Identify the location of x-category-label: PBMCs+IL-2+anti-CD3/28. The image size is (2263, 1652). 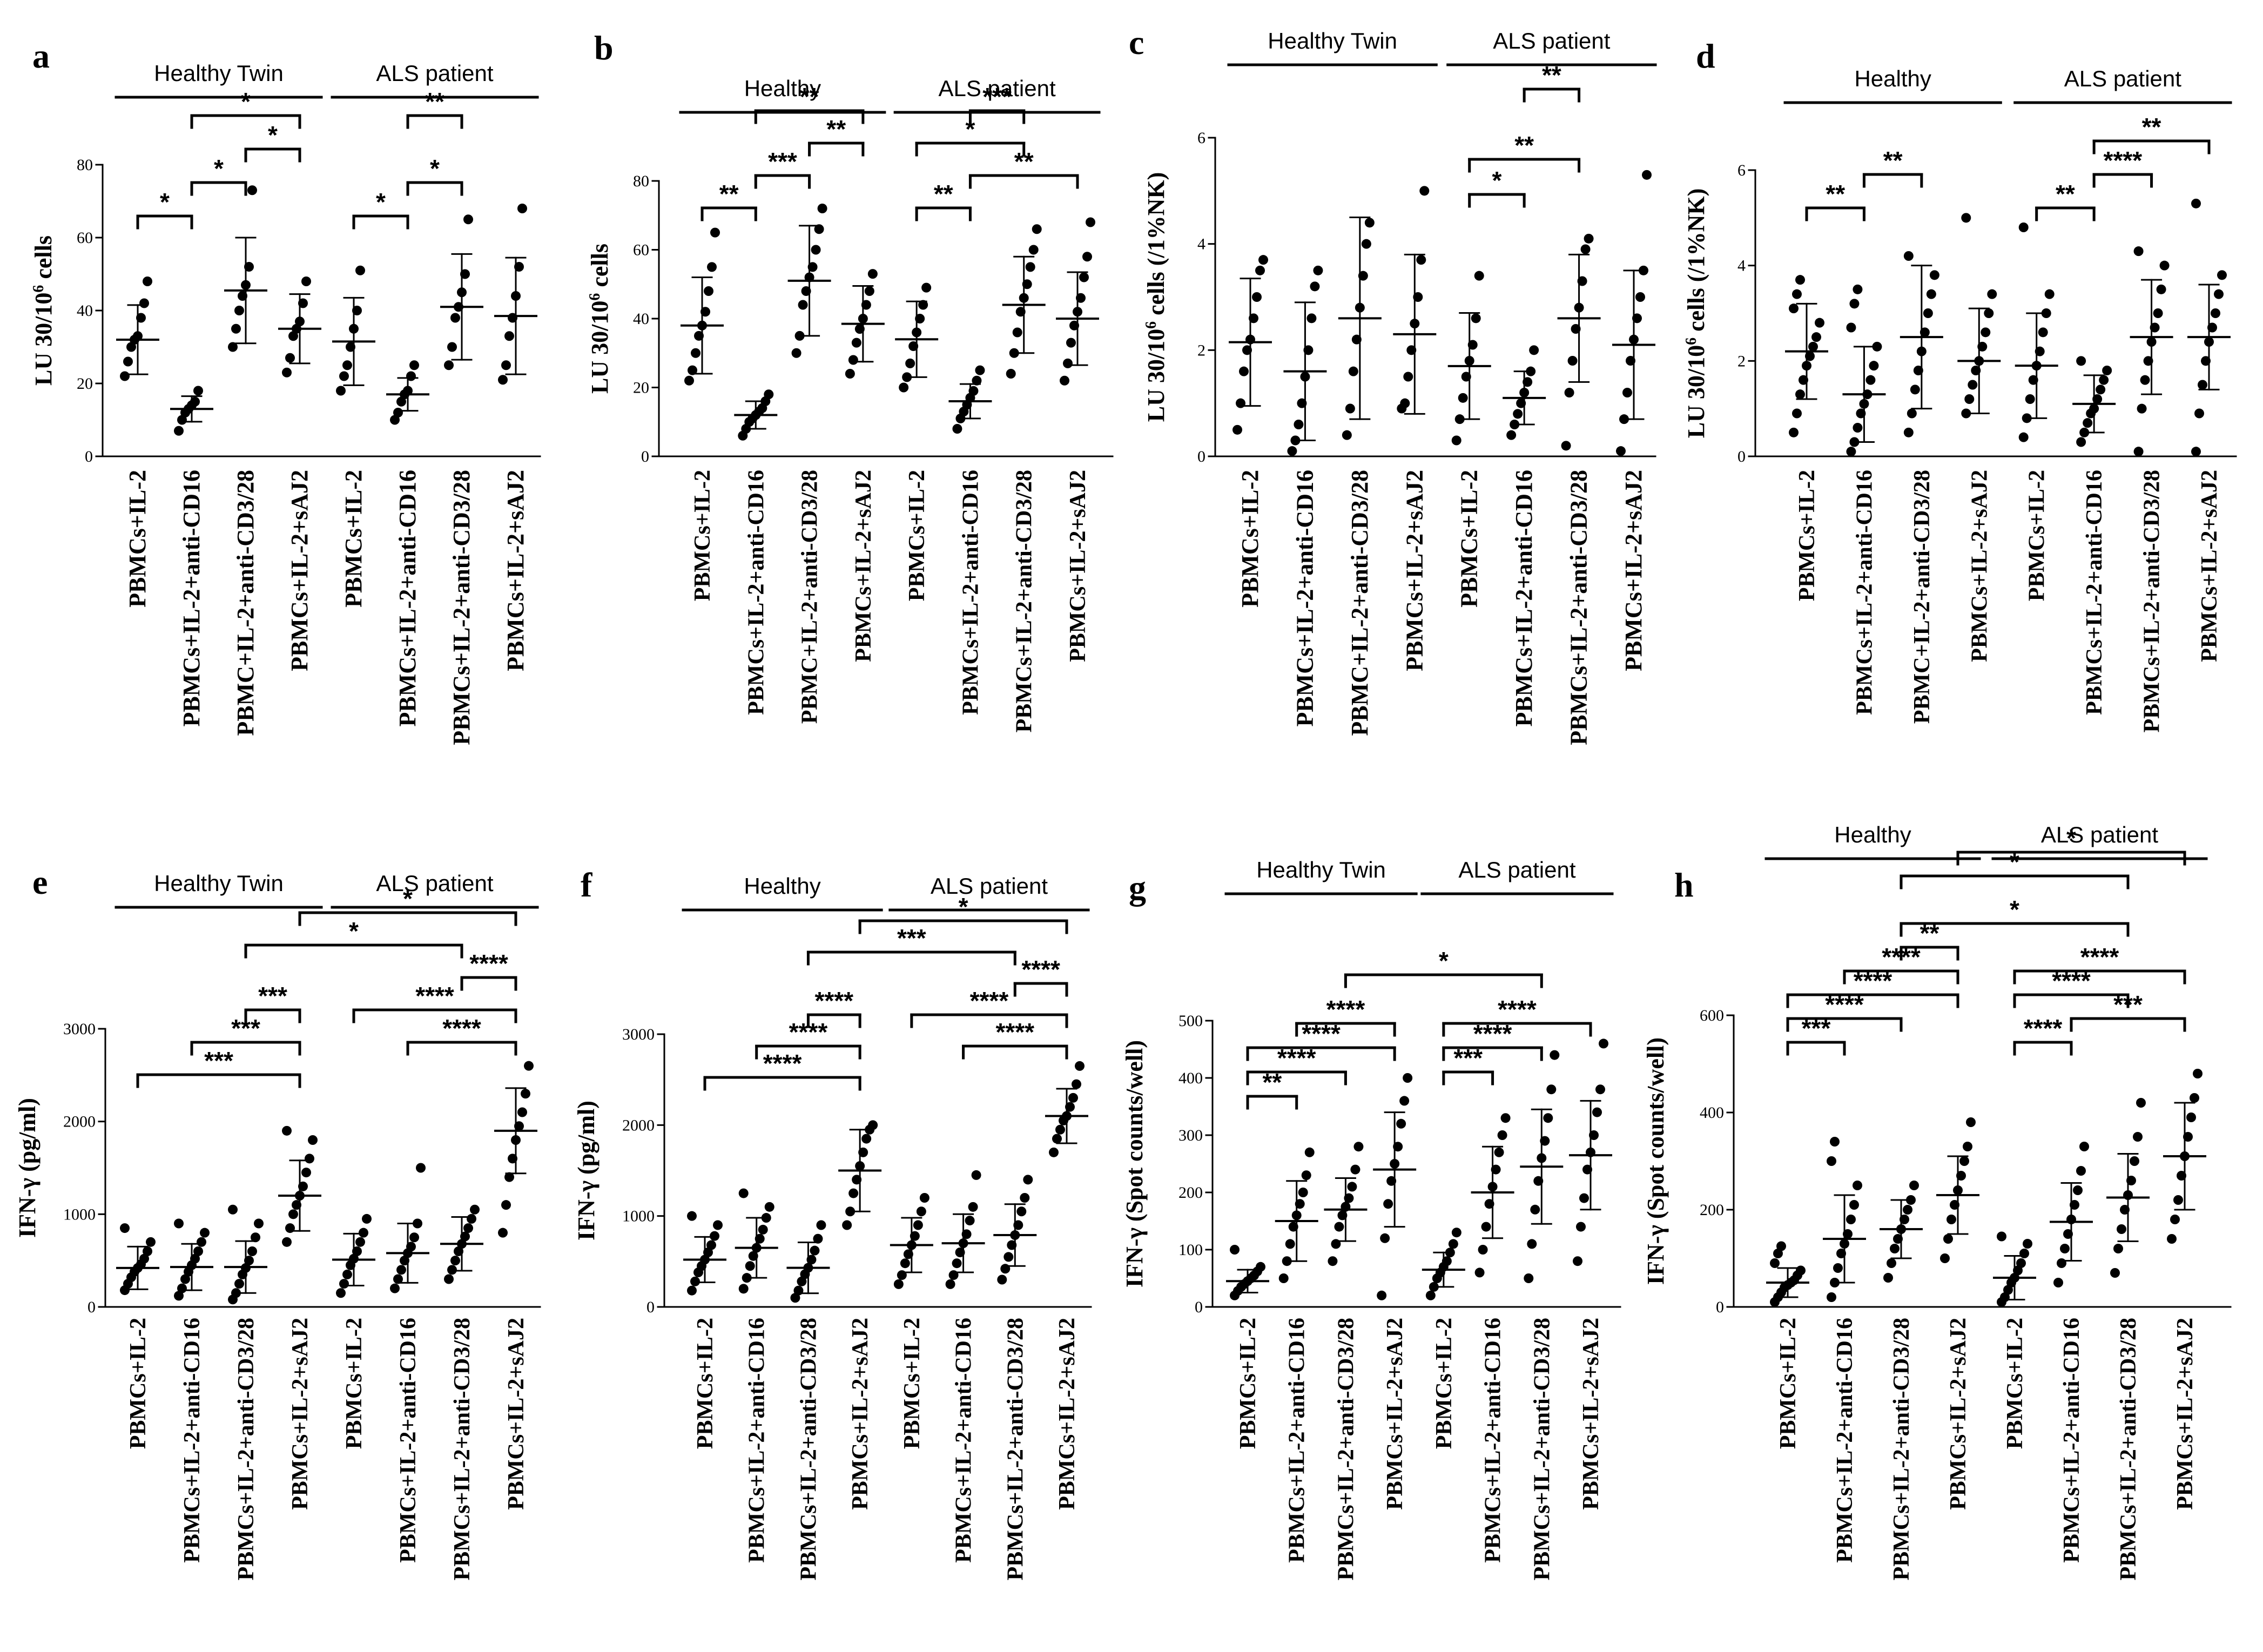
(1345, 1450).